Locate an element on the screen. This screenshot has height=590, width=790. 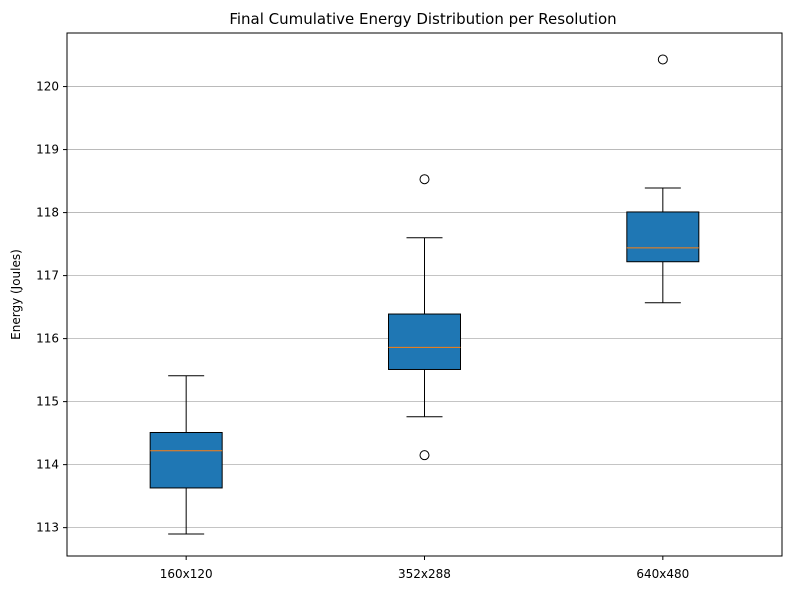
x-tick-label: 352x288 is located at coordinates (424, 574).